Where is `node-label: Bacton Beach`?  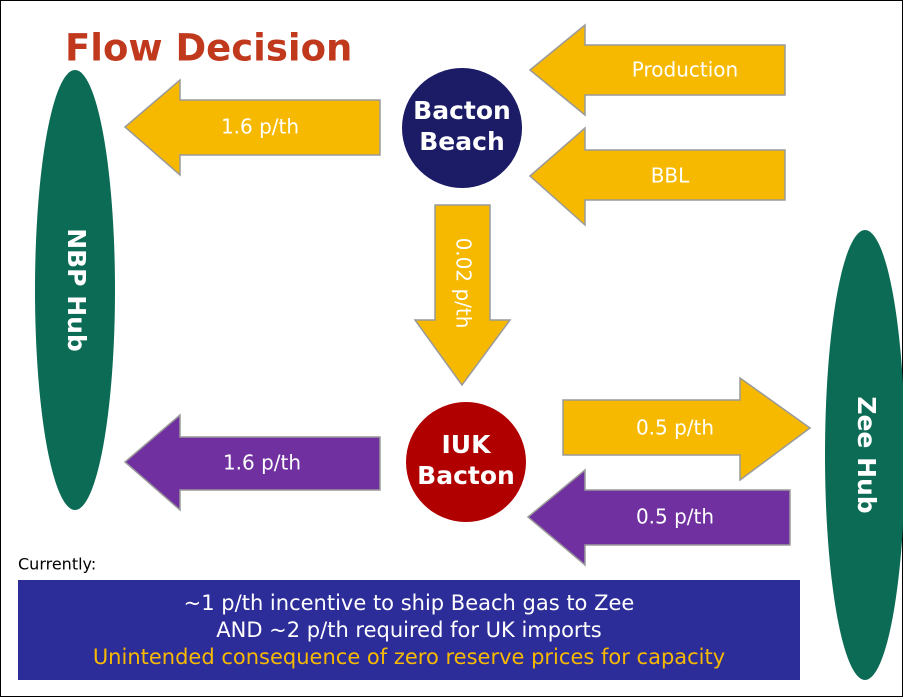 node-label: Bacton Beach is located at coordinates (462, 126).